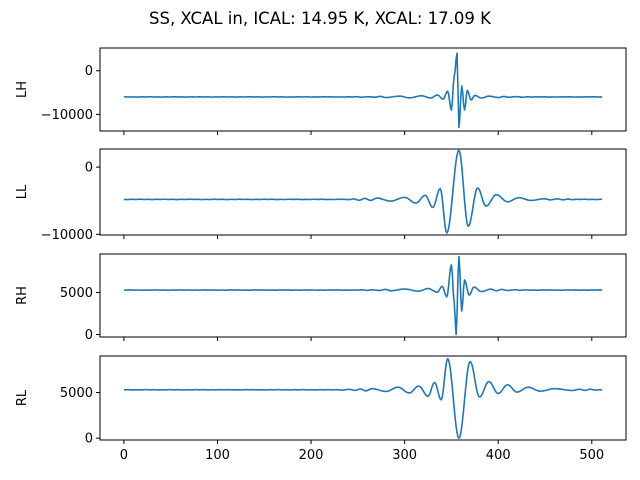 The width and height of the screenshot is (640, 480). What do you see at coordinates (22, 295) in the screenshot?
I see `y-axis-label: RH` at bounding box center [22, 295].